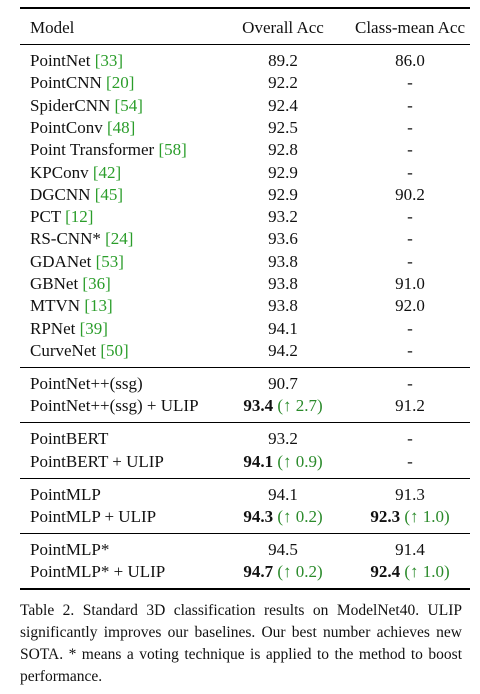  Describe the element at coordinates (70, 105) in the screenshot. I see `model-name: SpiderCNN` at that location.